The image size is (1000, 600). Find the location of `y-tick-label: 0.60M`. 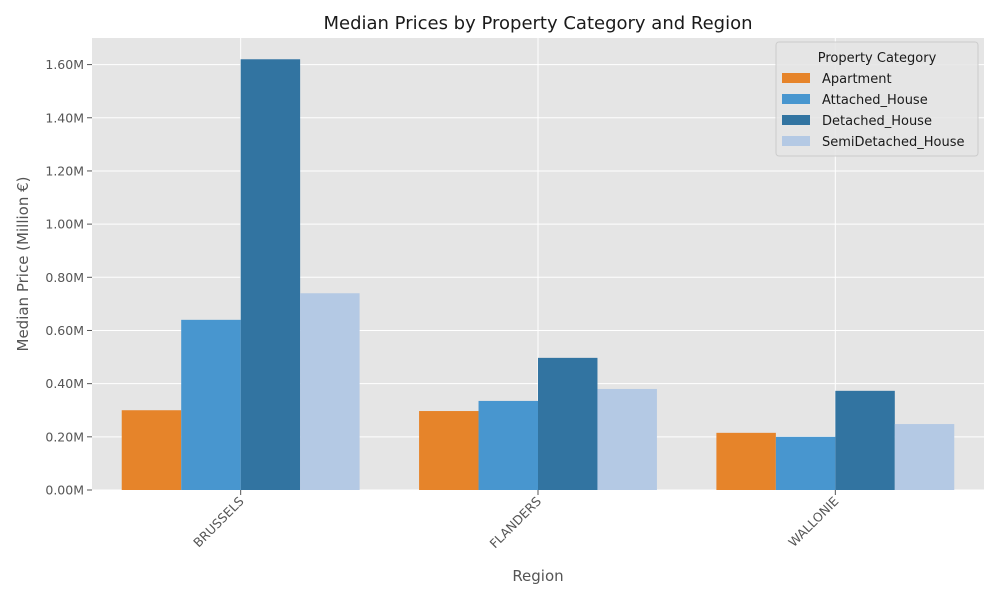

y-tick-label: 0.60M is located at coordinates (64, 330).